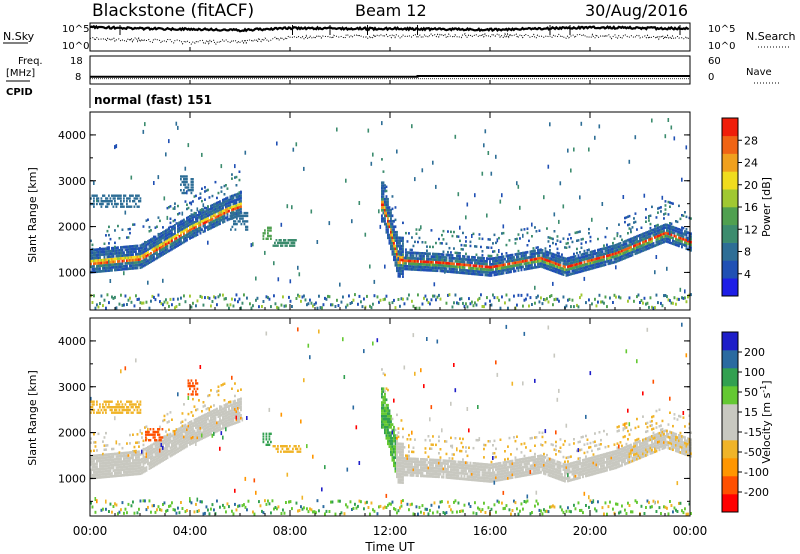 The height and width of the screenshot is (554, 800). Describe the element at coordinates (711, 77) in the screenshot. I see `nave-tick-bottom: 0` at that location.